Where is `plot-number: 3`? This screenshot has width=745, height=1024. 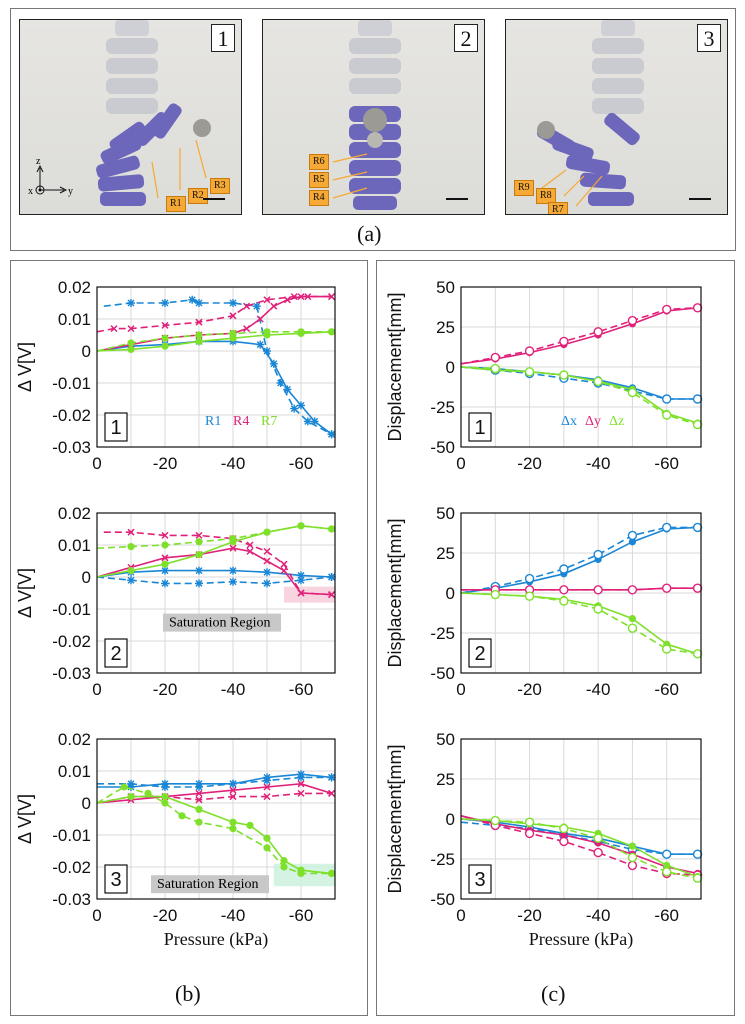
plot-number: 3 is located at coordinates (479, 880).